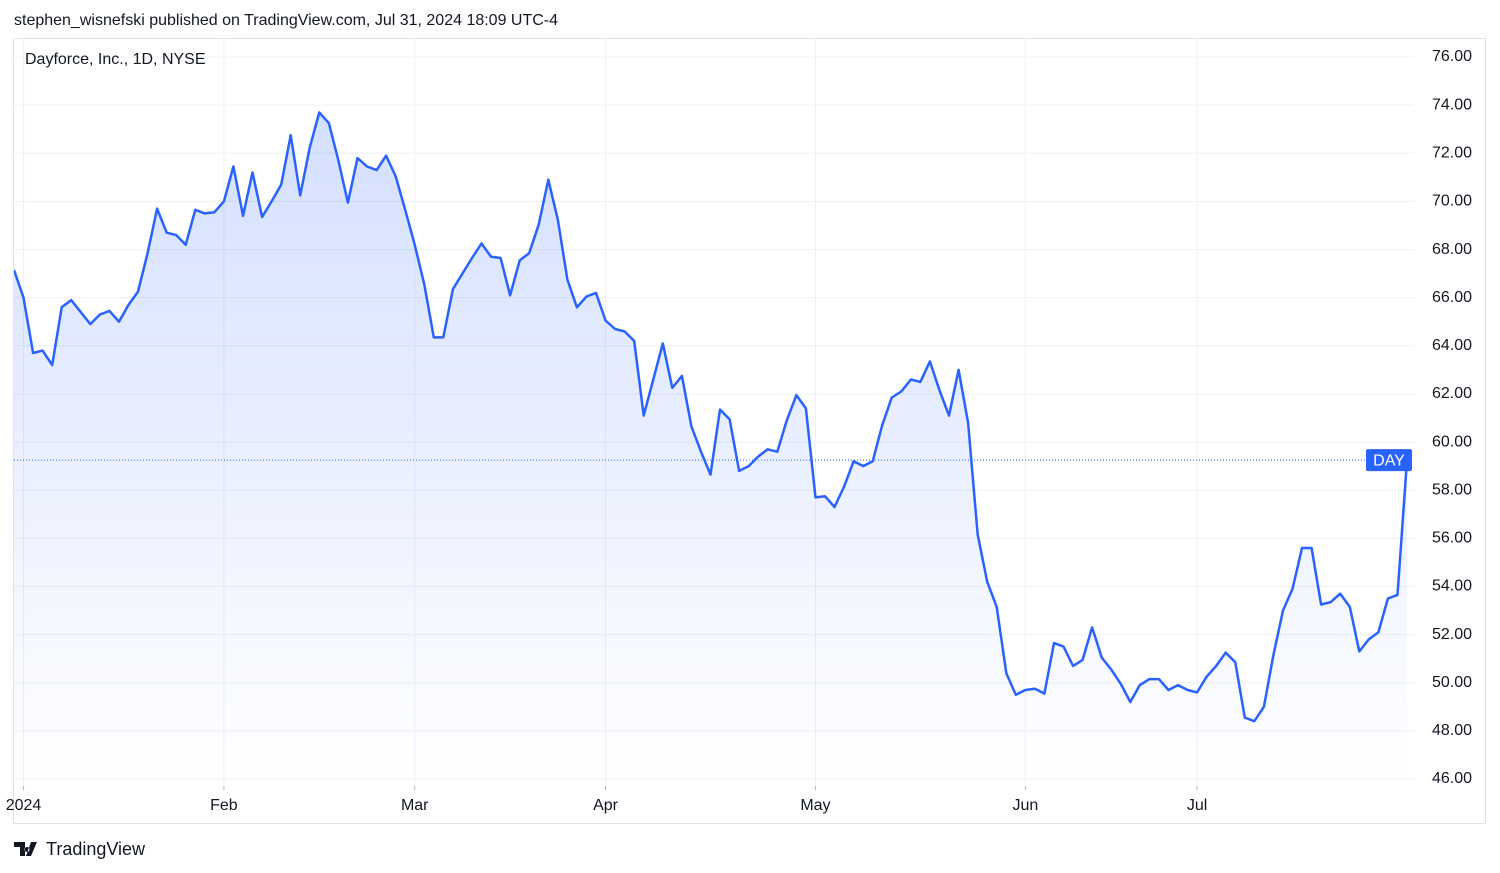 The image size is (1500, 873). What do you see at coordinates (1452, 249) in the screenshot?
I see `y-tick-label: 68.00` at bounding box center [1452, 249].